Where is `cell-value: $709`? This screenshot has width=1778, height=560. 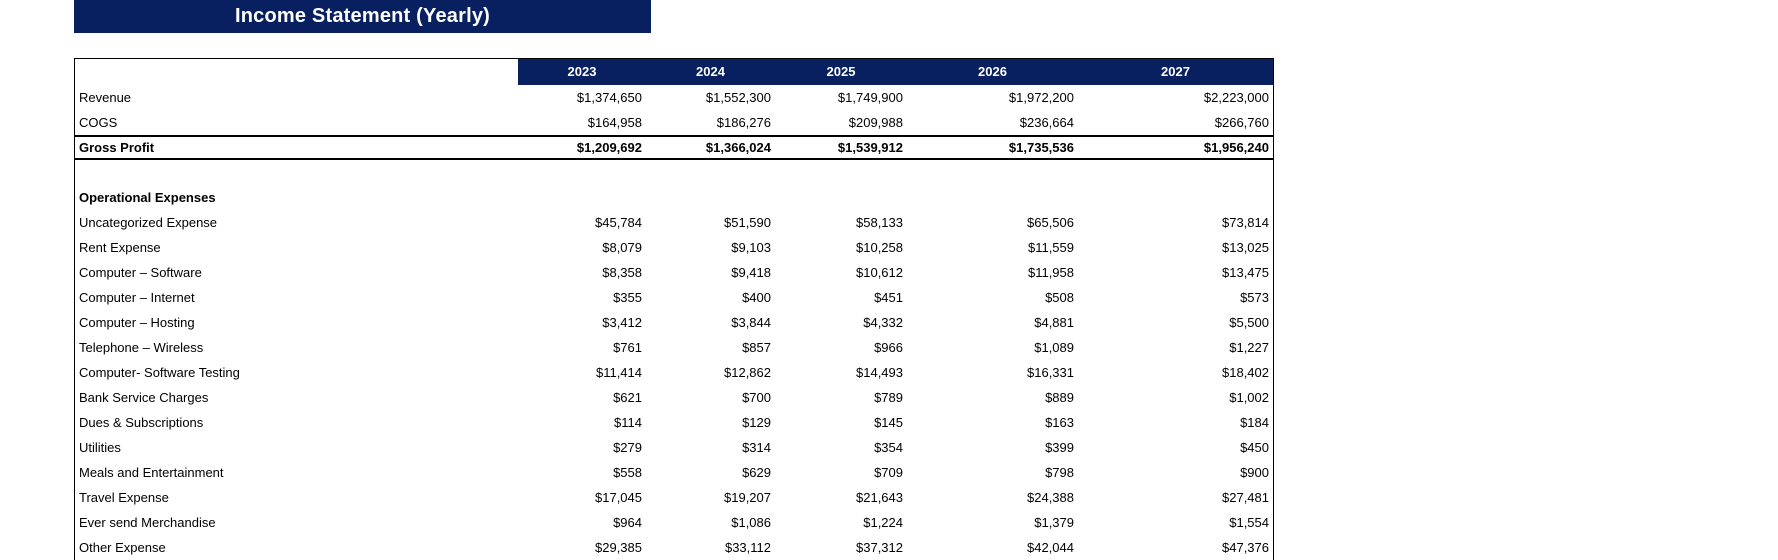 cell-value: $709 is located at coordinates (888, 472).